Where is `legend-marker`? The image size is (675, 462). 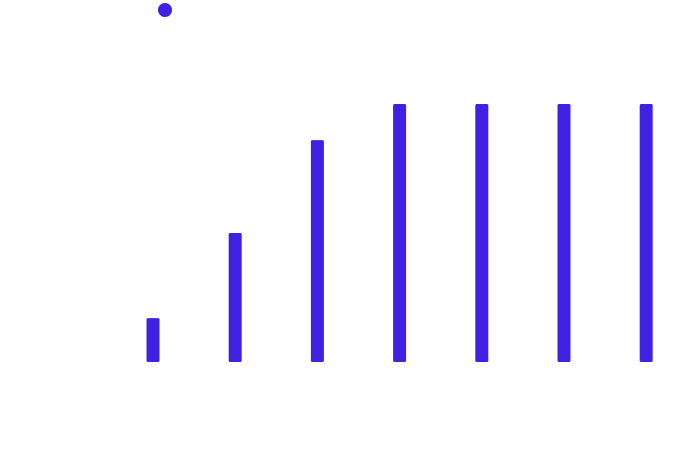
legend-marker is located at coordinates (165, 10).